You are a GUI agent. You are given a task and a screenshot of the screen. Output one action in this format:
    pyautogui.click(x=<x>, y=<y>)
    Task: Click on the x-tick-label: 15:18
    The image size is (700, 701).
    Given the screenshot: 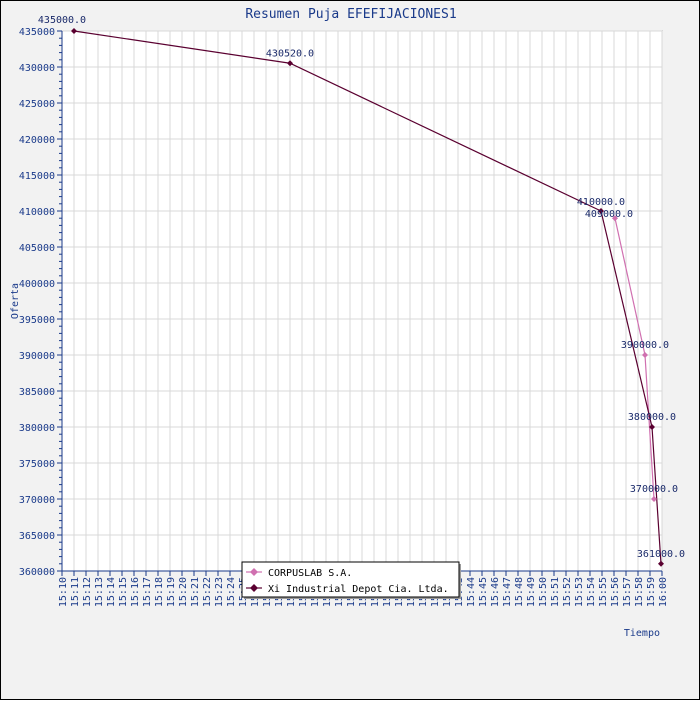 What is the action you would take?
    pyautogui.click(x=159, y=592)
    